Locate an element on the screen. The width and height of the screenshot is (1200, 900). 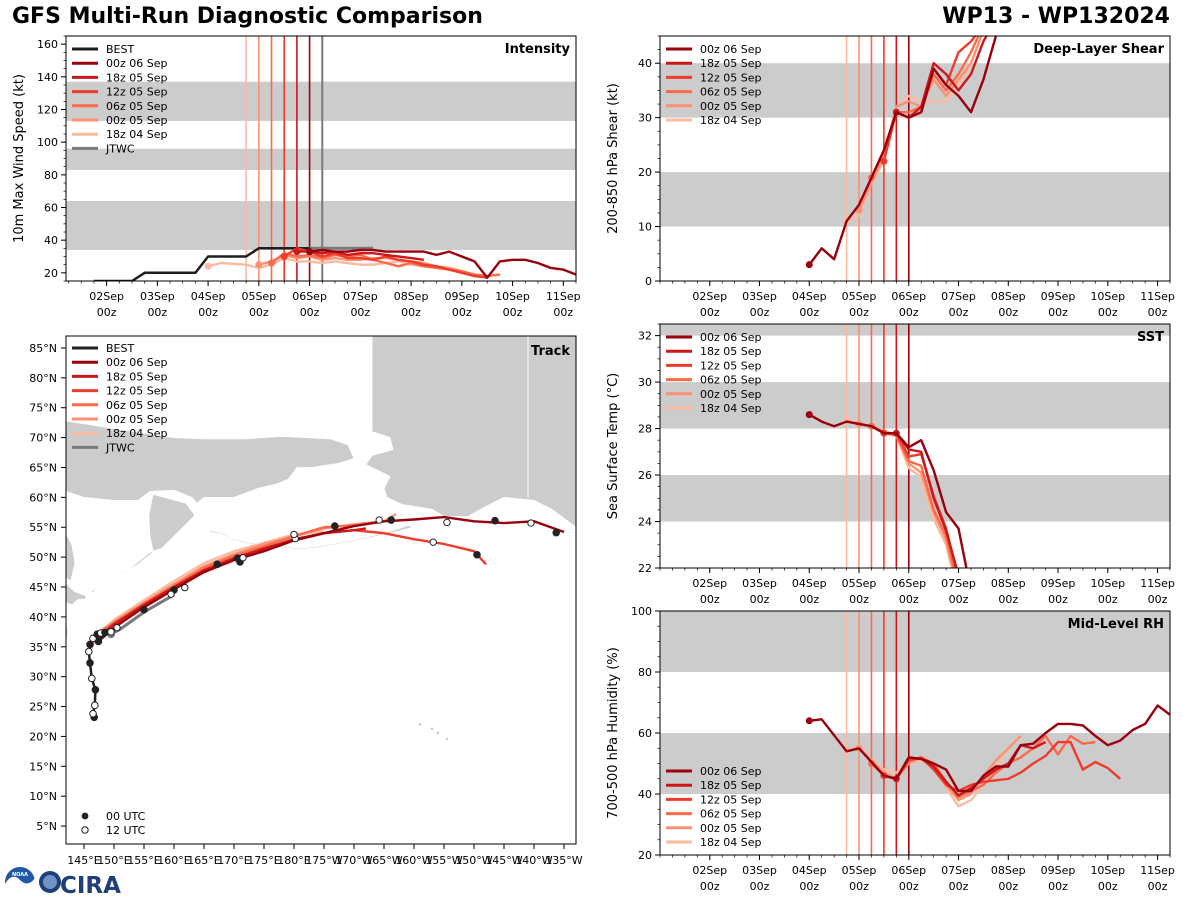
y-tick-label: 140 is located at coordinates (47, 77).